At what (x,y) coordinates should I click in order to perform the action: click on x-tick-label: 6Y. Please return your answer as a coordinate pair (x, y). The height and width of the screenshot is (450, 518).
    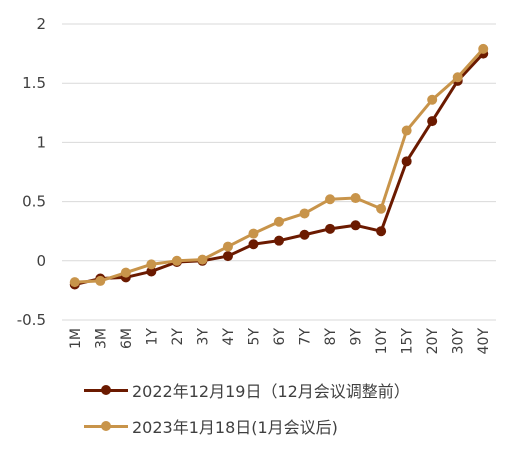
    Looking at the image, I should click on (280, 337).